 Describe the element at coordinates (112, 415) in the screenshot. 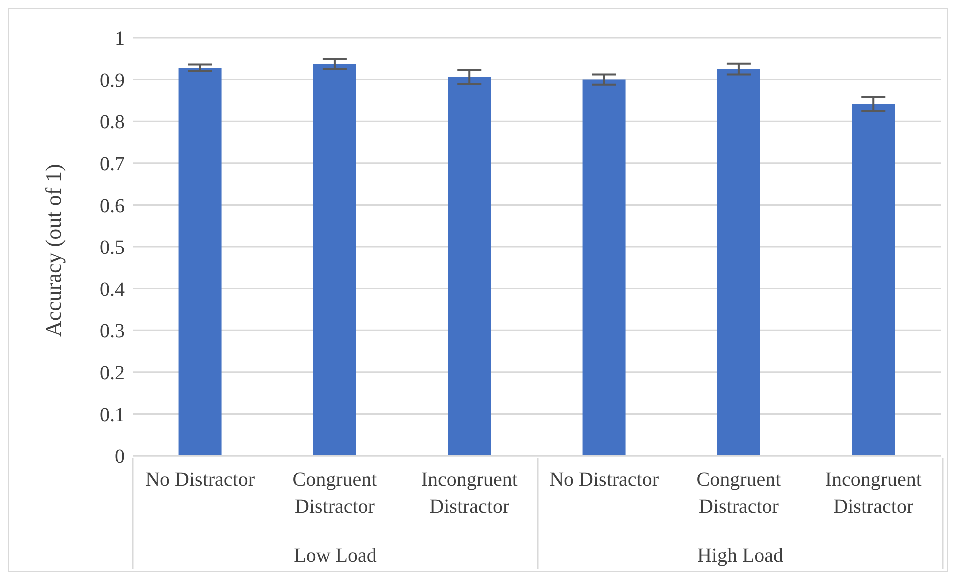

I see `y-tick-label: 0.1` at that location.